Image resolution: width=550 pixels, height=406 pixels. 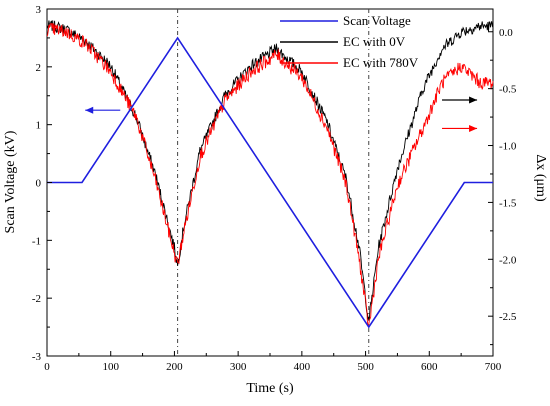 I want to click on black-right-arrow-head, so click(x=473, y=100).